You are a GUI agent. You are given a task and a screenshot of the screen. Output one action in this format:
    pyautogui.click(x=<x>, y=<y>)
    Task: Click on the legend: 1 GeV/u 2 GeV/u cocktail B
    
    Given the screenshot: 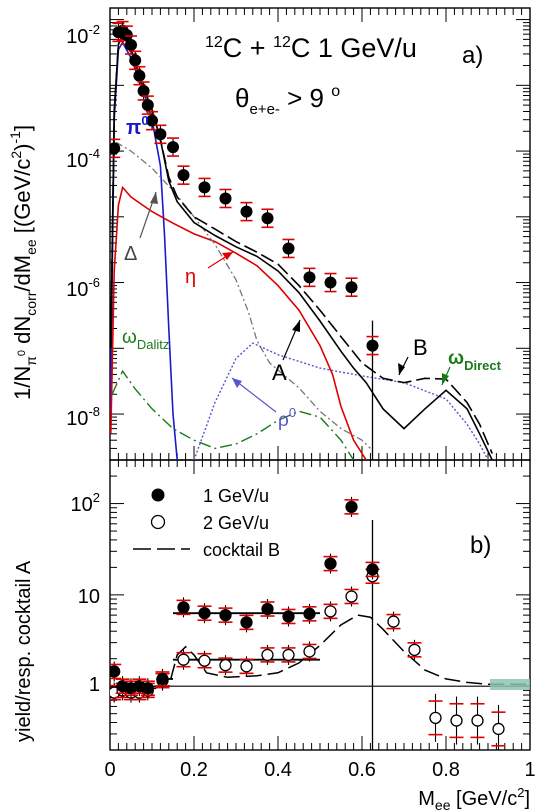 What is the action you would take?
    pyautogui.click(x=206, y=523)
    